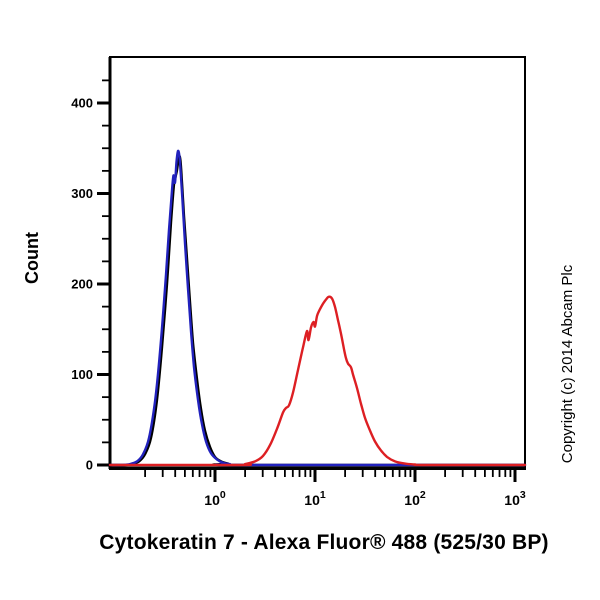 Image resolution: width=600 pixels, height=600 pixels. What do you see at coordinates (567, 363) in the screenshot?
I see `copyright-notice: Copyright (c) 2014 Abcam Plc` at bounding box center [567, 363].